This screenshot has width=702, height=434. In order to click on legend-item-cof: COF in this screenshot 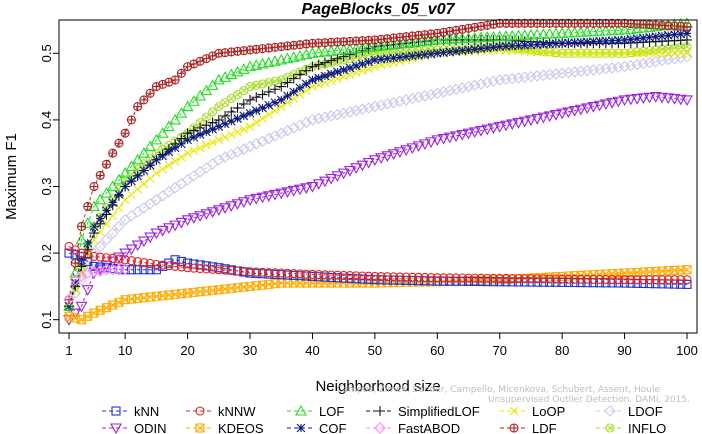, I will do `click(317, 427)`.